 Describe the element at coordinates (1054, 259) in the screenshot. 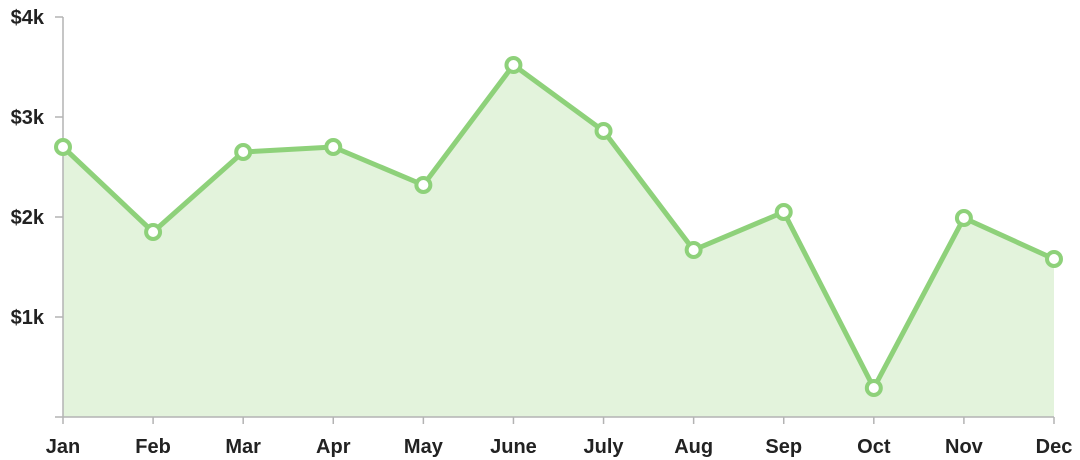

I see `data-point-dec` at that location.